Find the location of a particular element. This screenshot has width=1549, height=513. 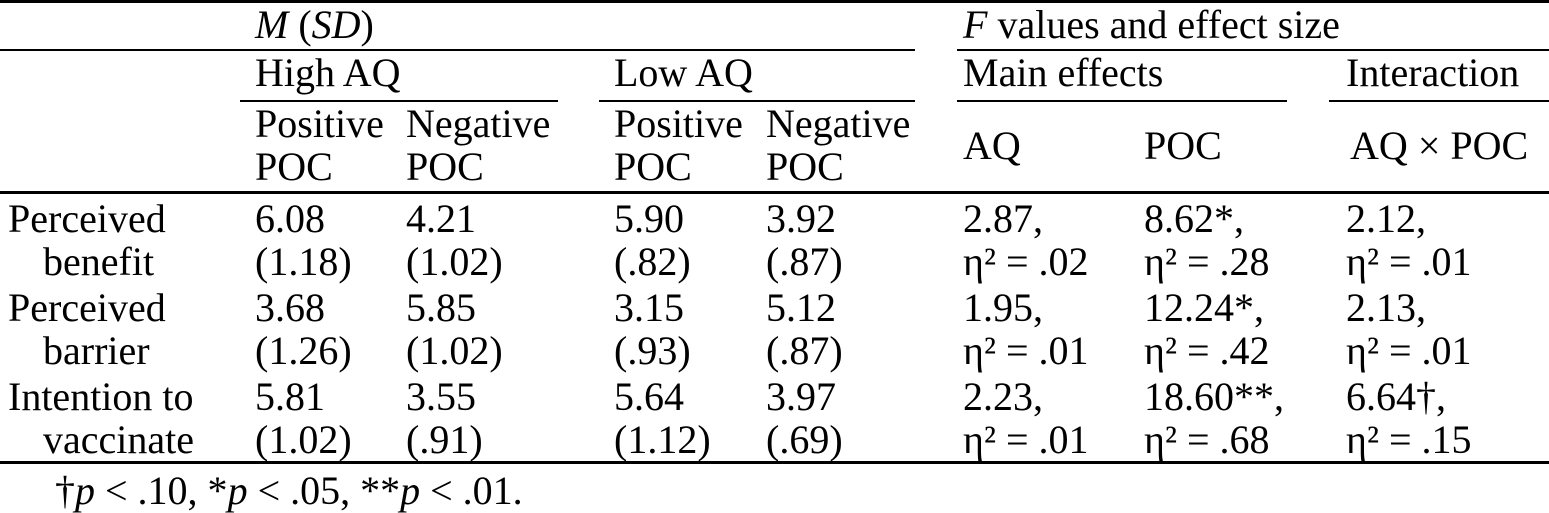

text-segment: † is located at coordinates (65, 490).